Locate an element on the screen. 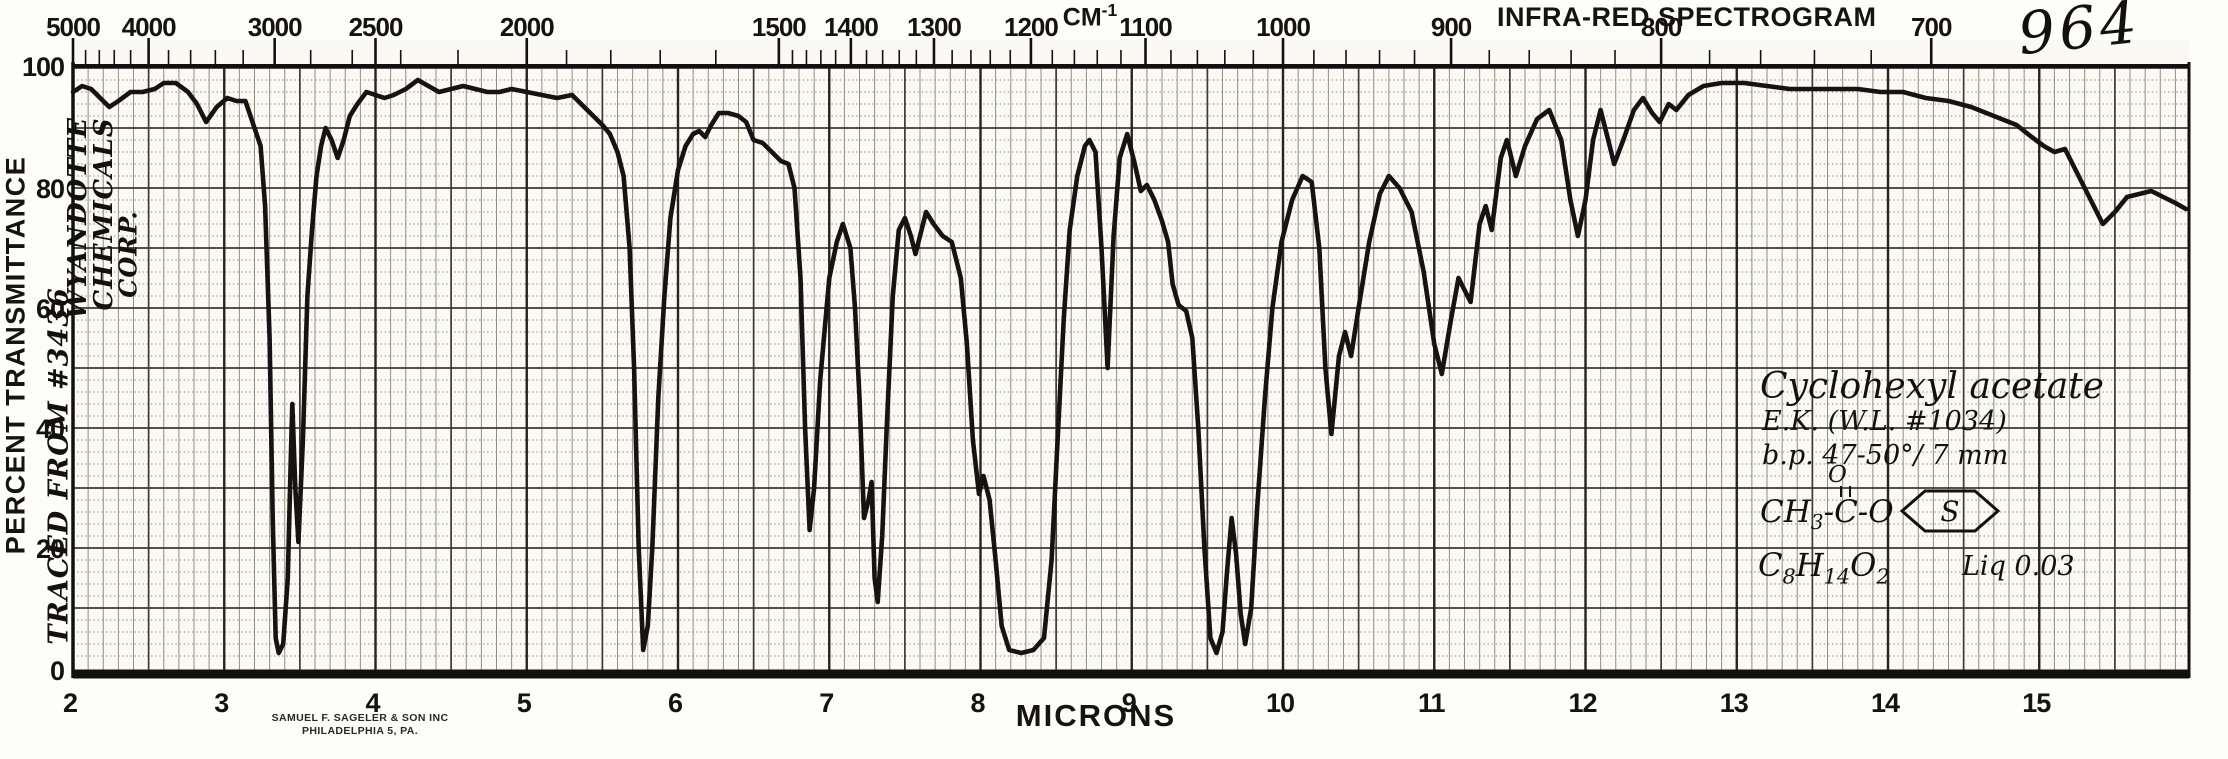 The image size is (2228, 759). top-axis-label-3000: 3000 is located at coordinates (275, 27).